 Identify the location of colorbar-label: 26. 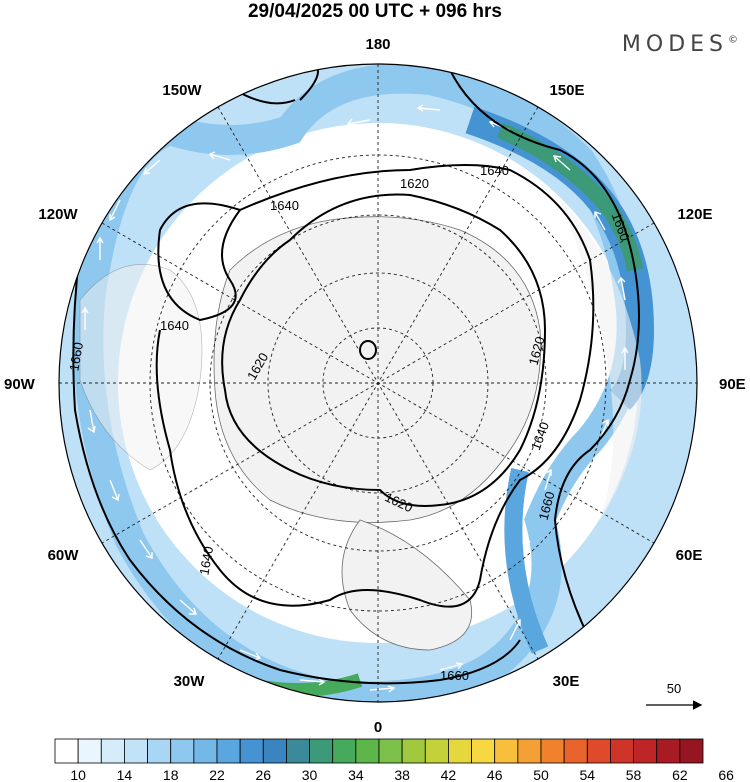
(264, 774).